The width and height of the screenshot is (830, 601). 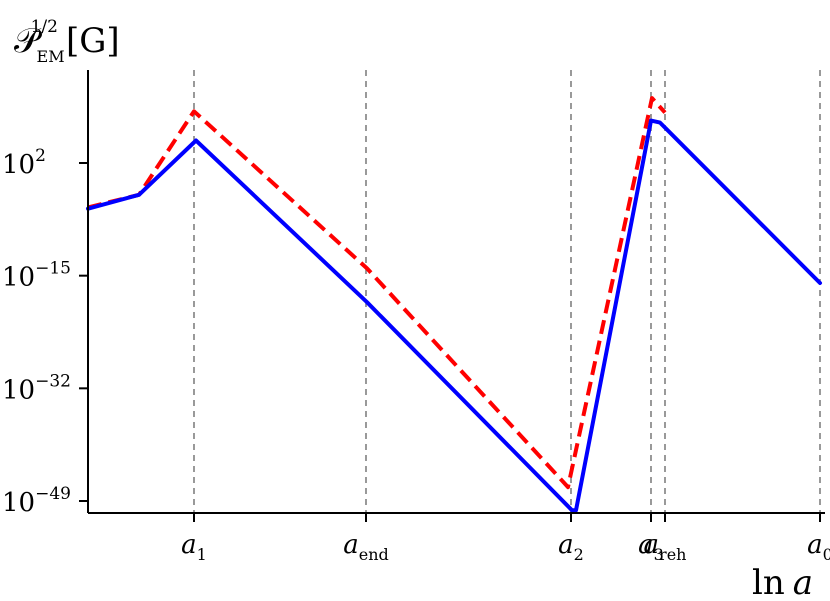 I want to click on x-tick-label-sub: 2, so click(x=579, y=554).